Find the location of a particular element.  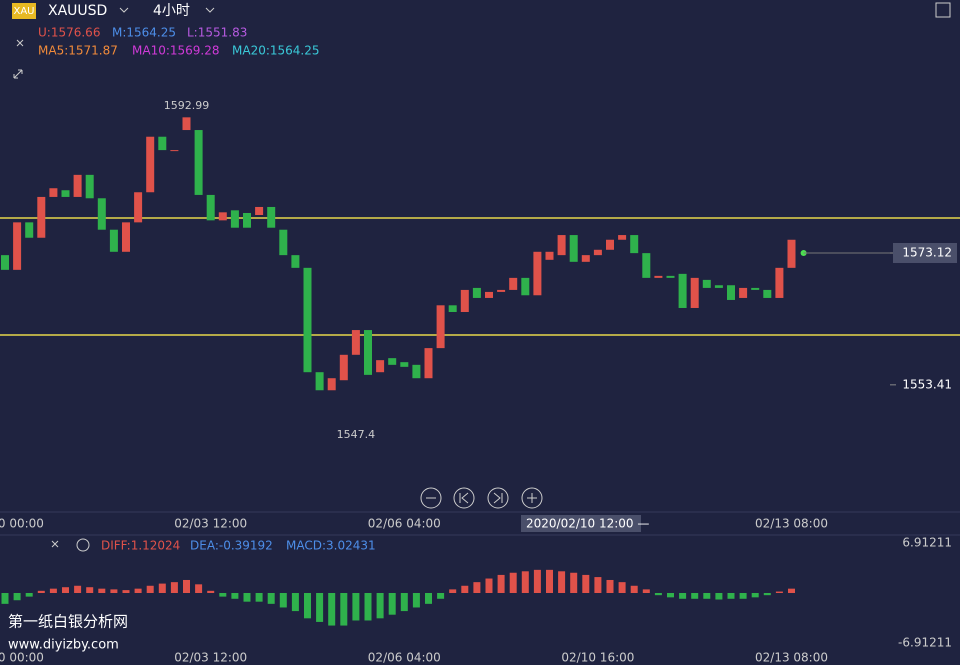

settings-icon is located at coordinates (83, 545).